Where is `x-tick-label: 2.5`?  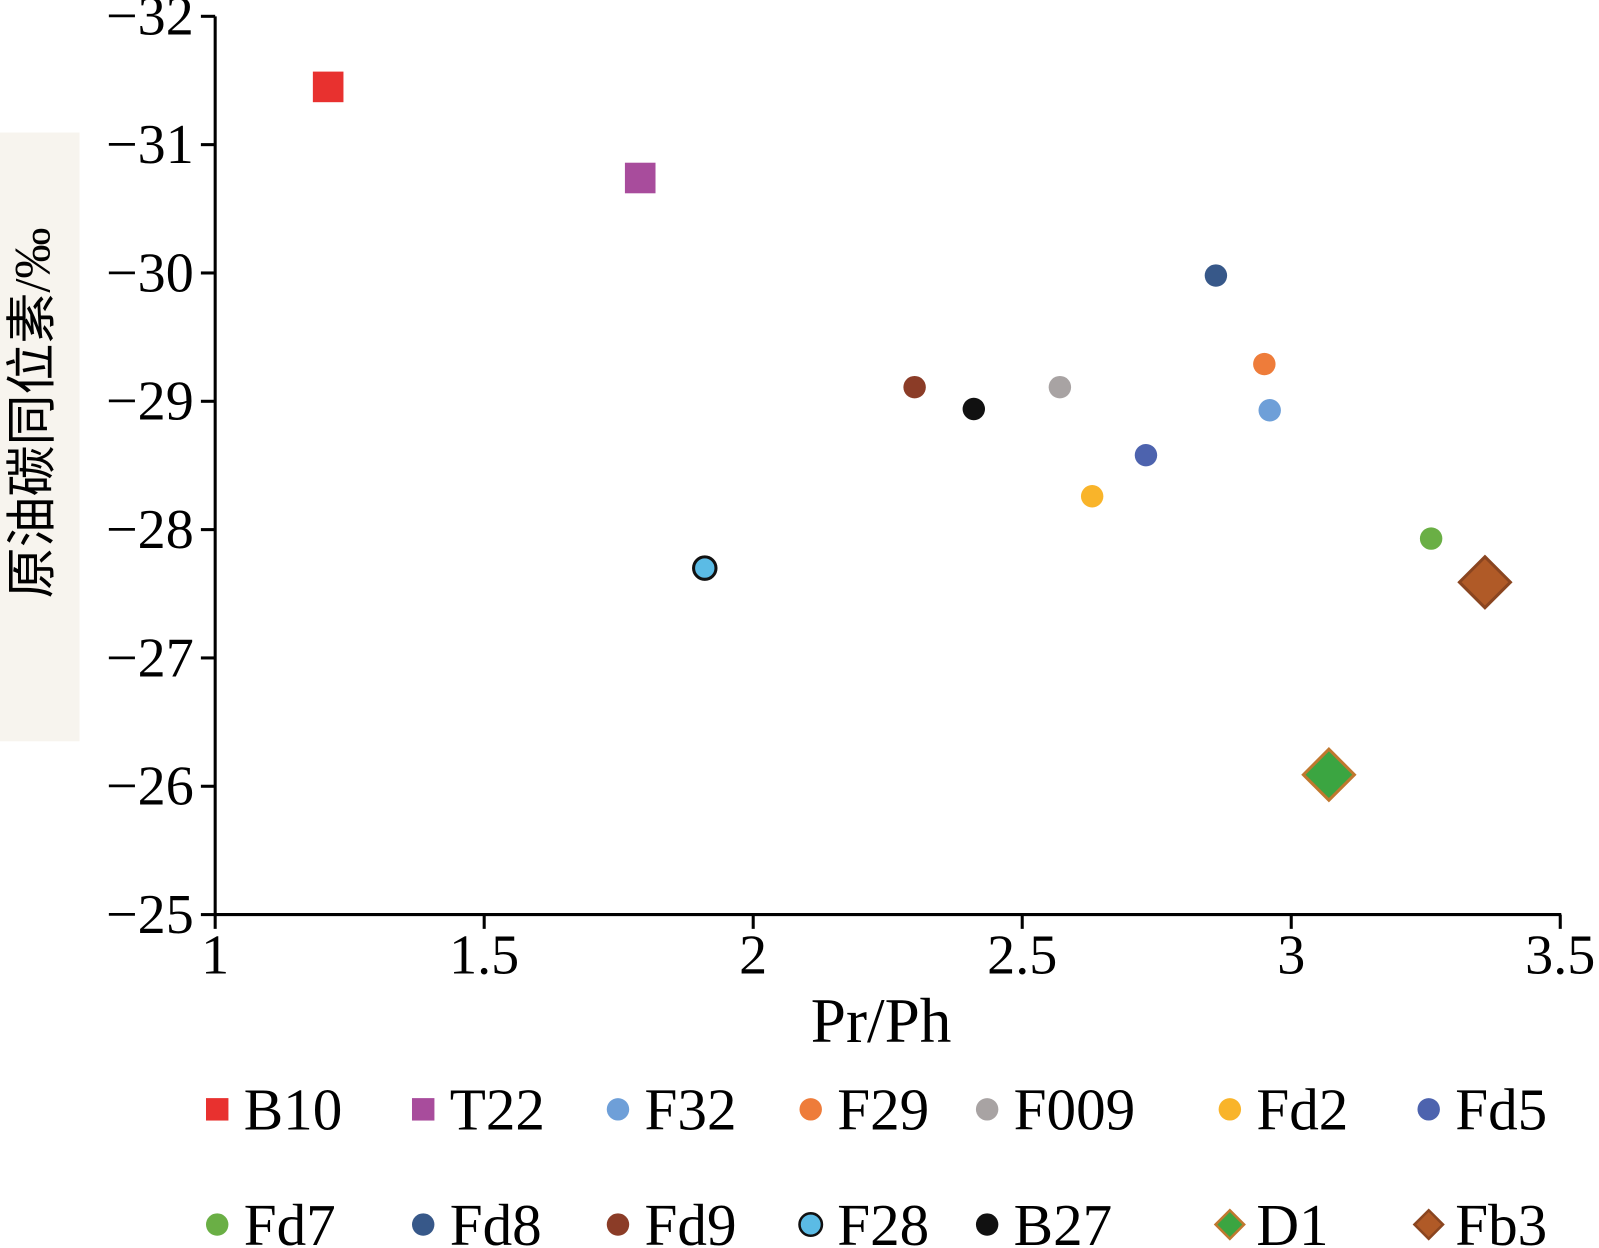
x-tick-label: 2.5 is located at coordinates (1022, 956).